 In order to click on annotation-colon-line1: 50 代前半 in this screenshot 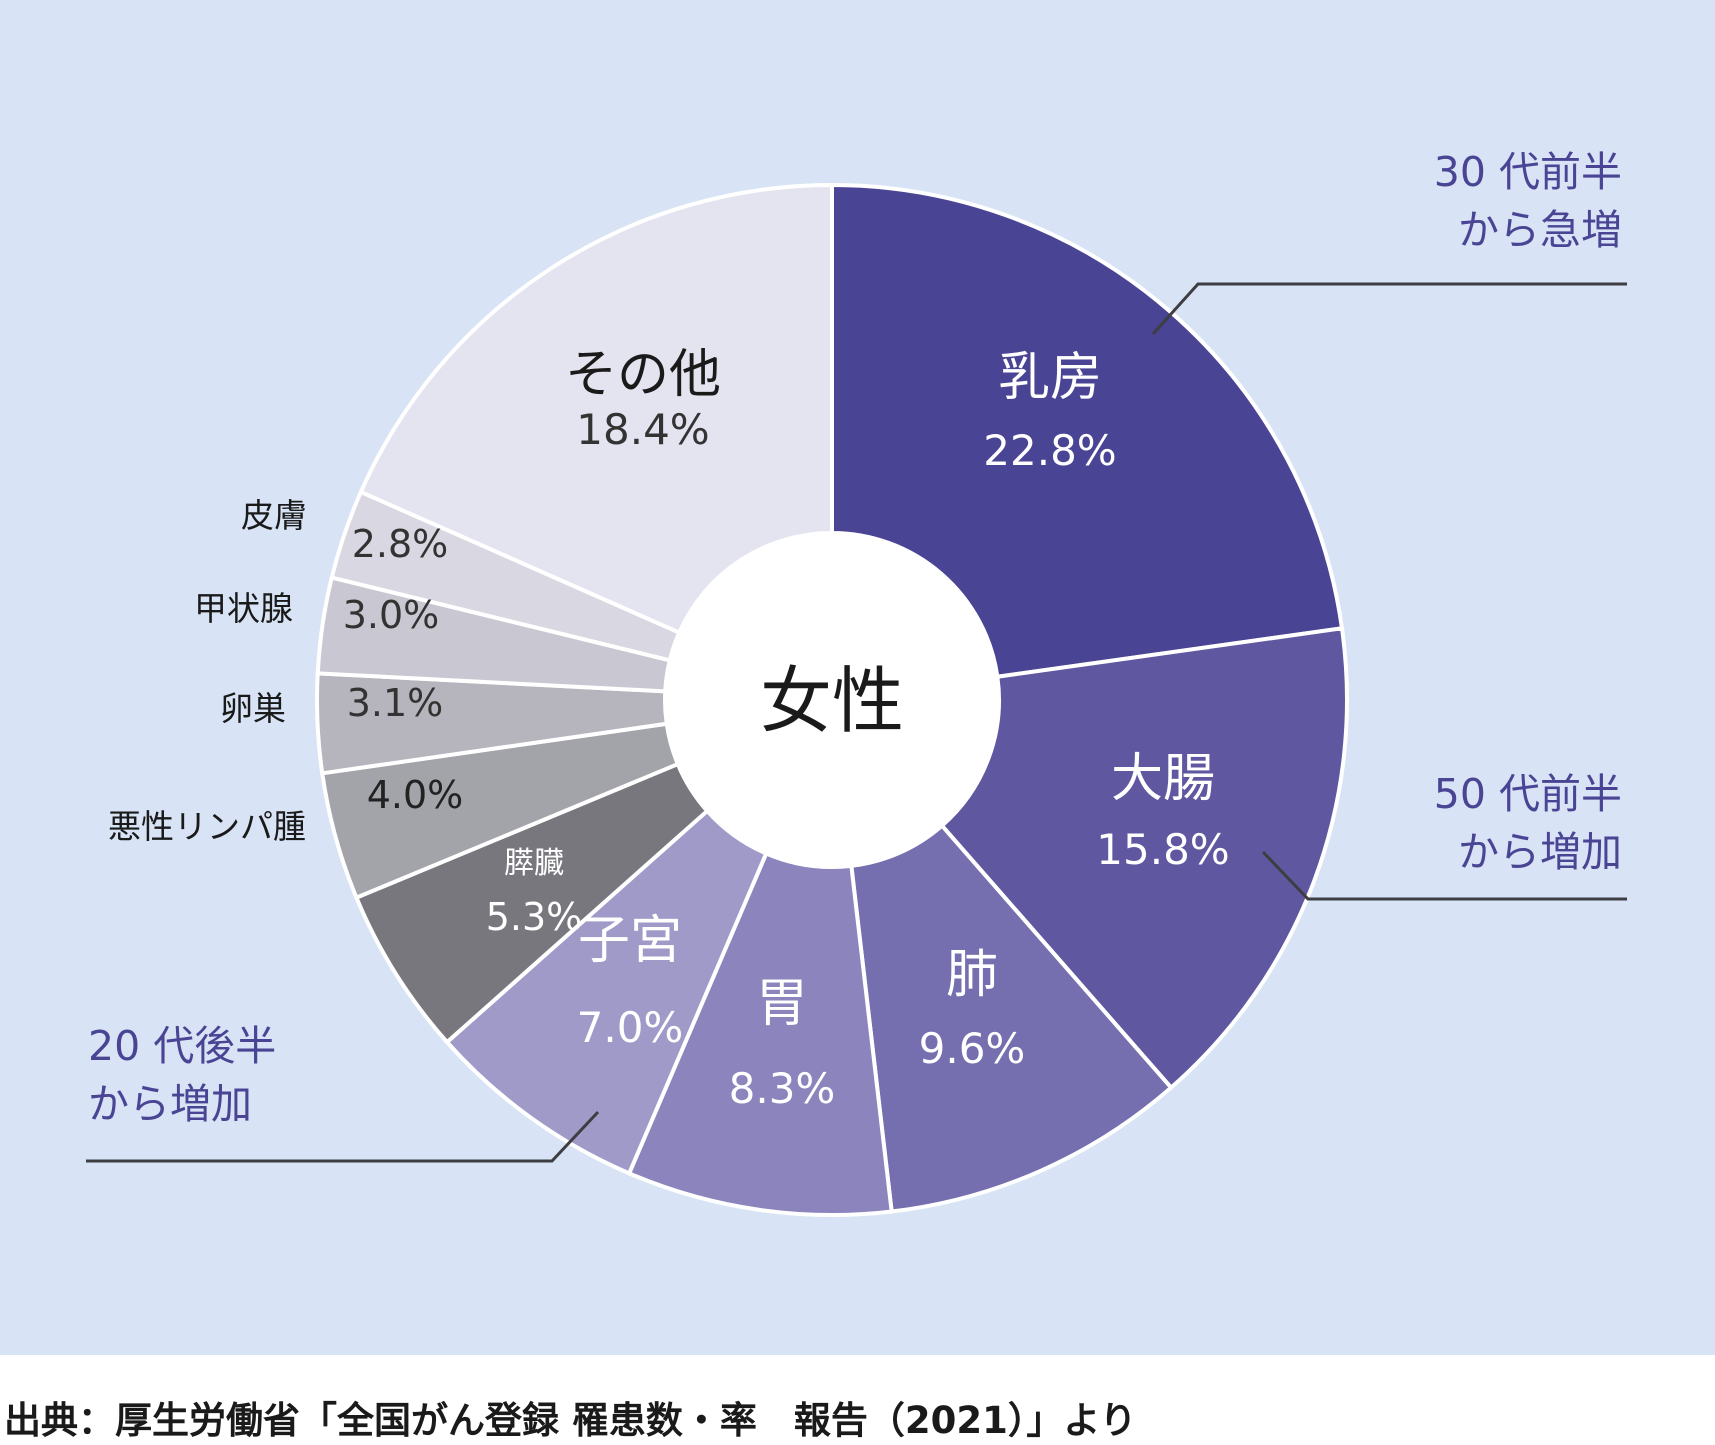, I will do `click(1527, 794)`.